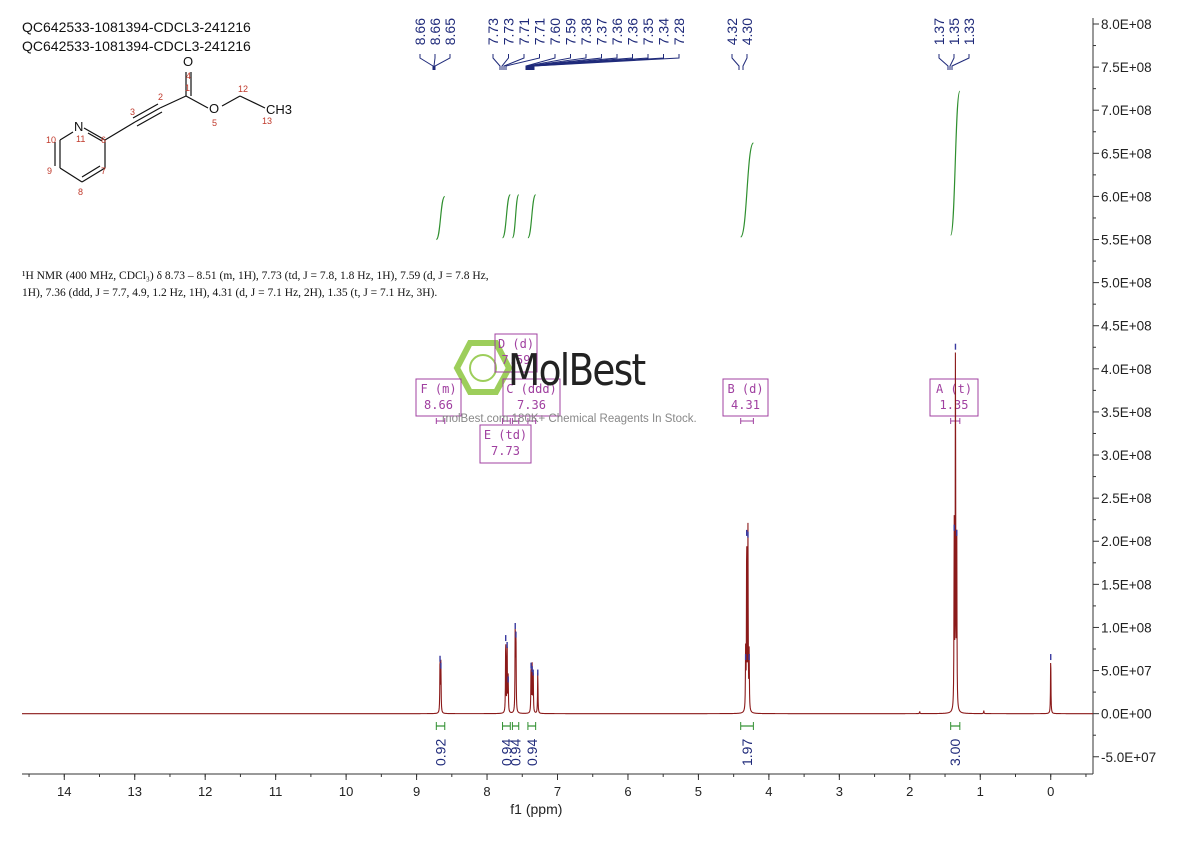  I want to click on y-tick-label: 2.5E+08, so click(1126, 498).